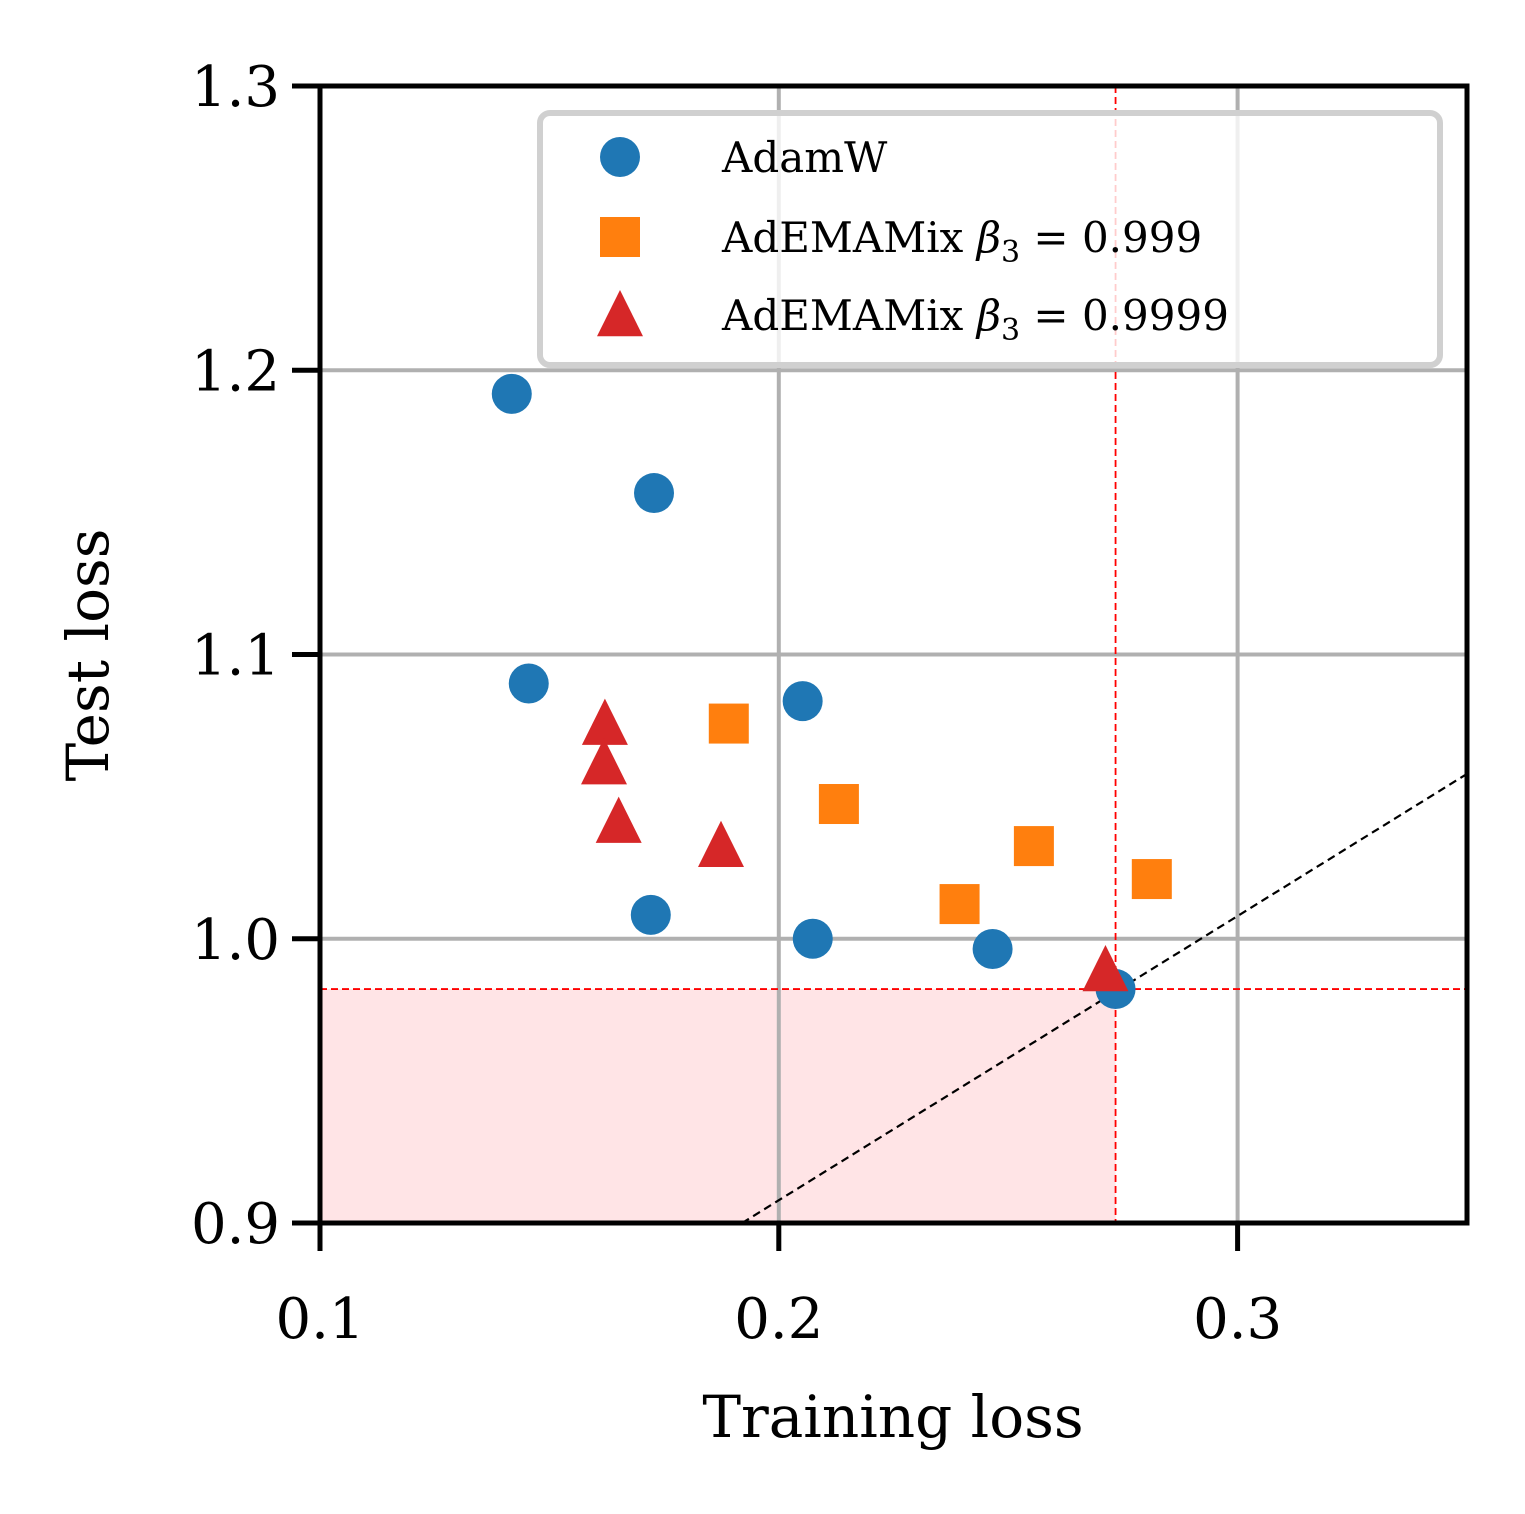 The height and width of the screenshot is (1514, 1525). I want to click on legend-box, so click(990, 239).